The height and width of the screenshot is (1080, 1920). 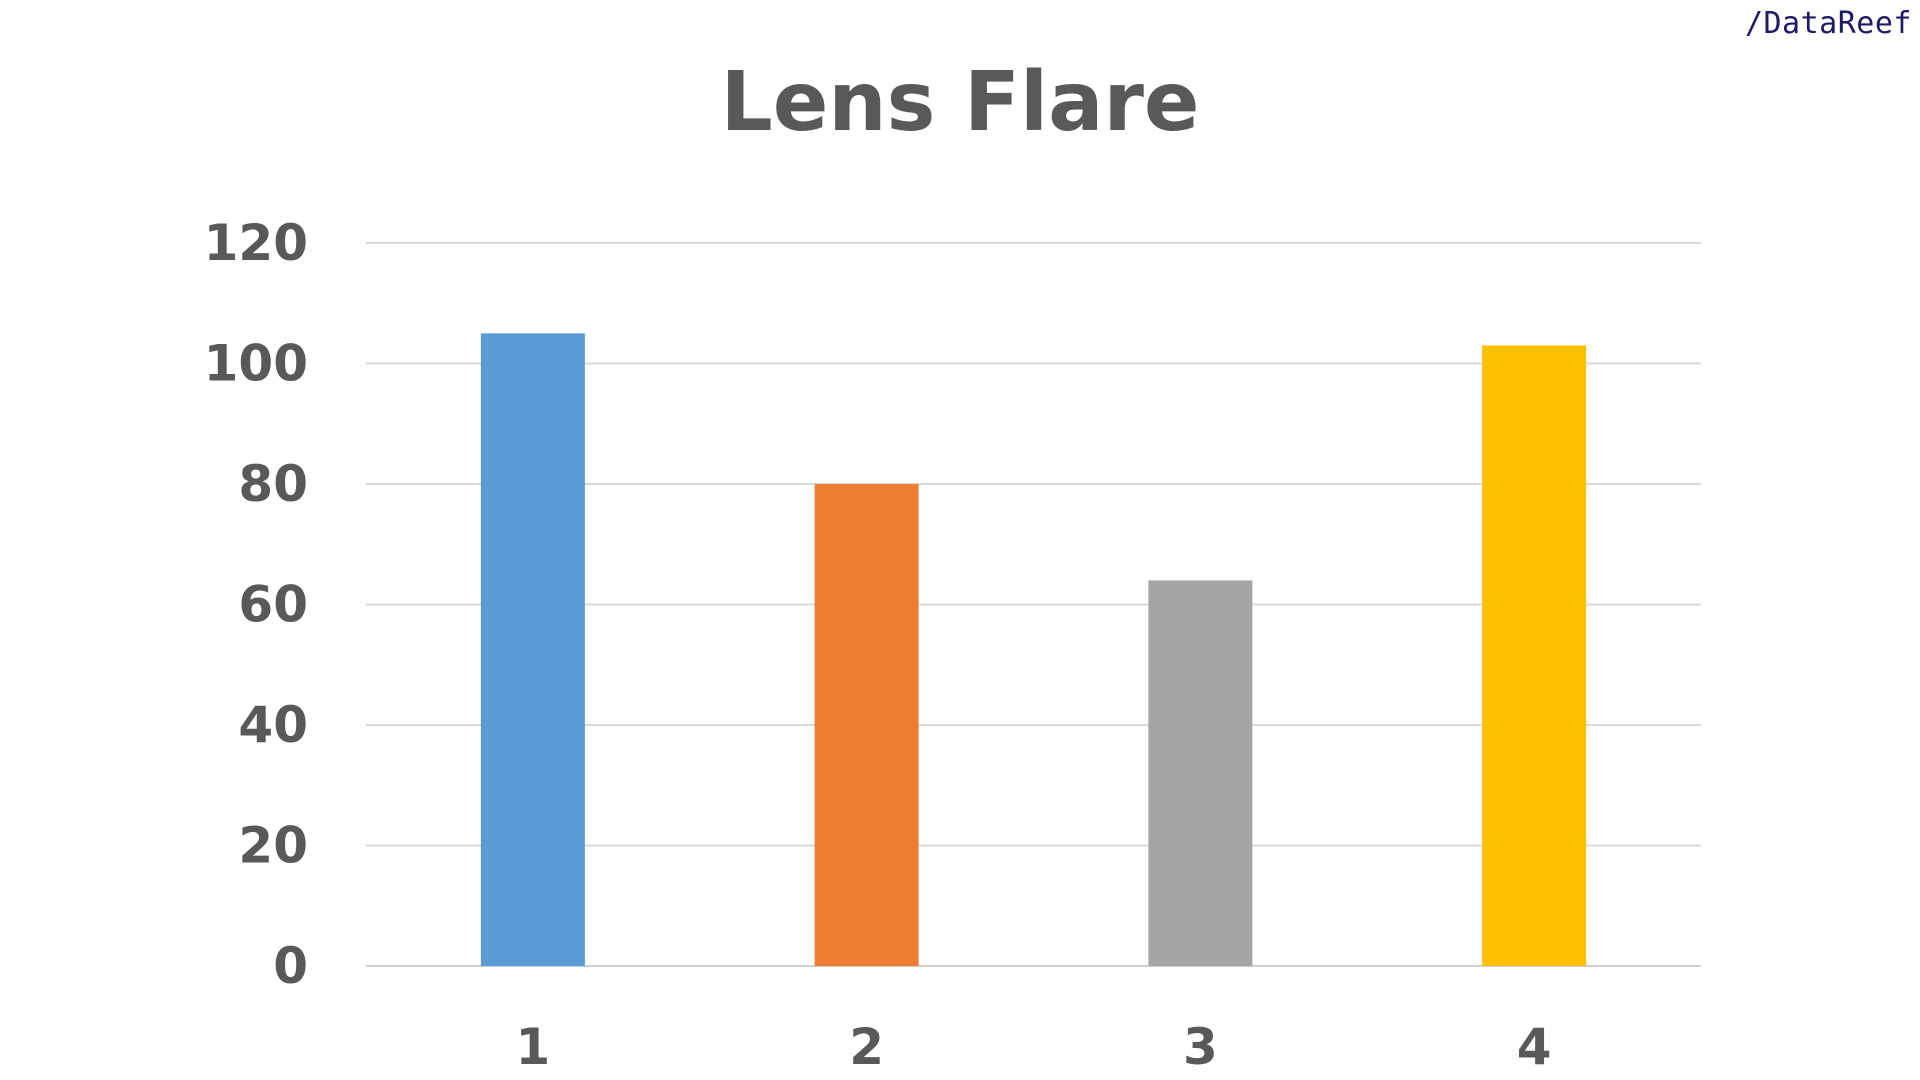 What do you see at coordinates (1033, 1047) in the screenshot?
I see `x-axis-ticks: 1 2 3 4` at bounding box center [1033, 1047].